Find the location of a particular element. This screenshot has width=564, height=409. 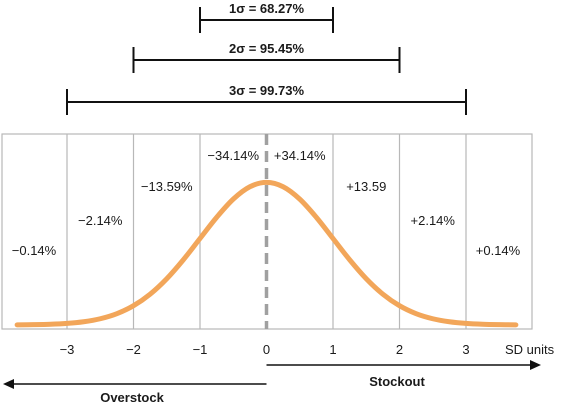

x-axis-label: SD units is located at coordinates (530, 349).